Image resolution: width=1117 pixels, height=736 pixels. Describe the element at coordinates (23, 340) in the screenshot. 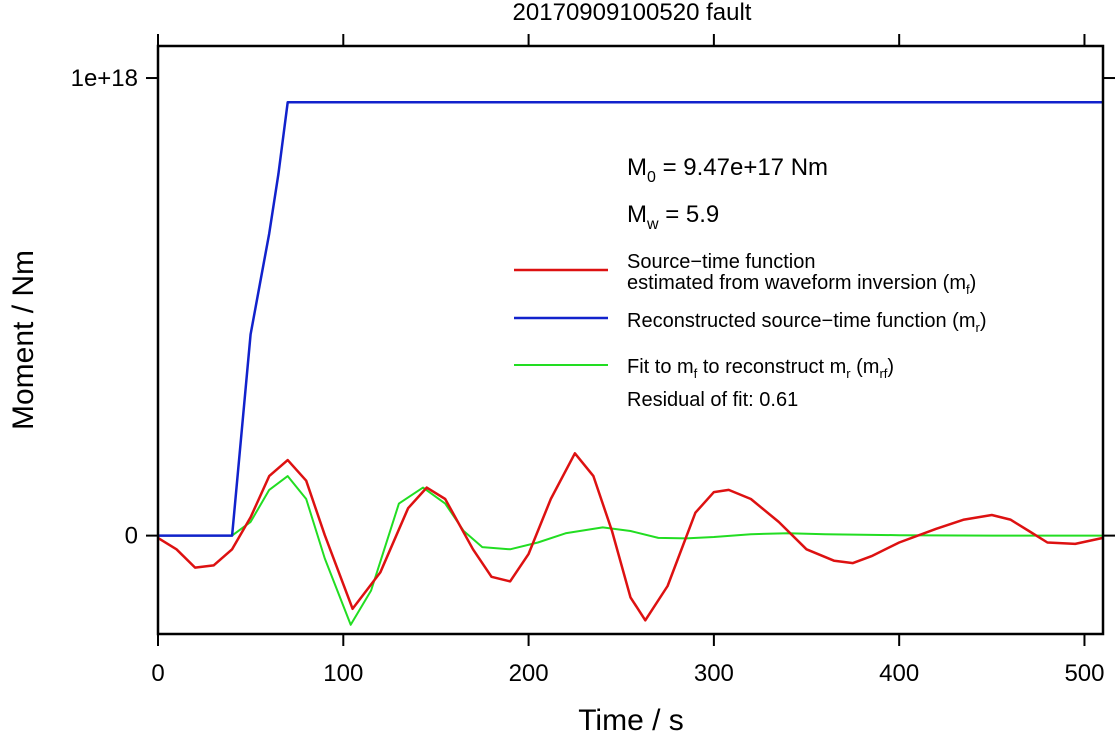

I see `y-axis-label: Moment / Nm` at that location.